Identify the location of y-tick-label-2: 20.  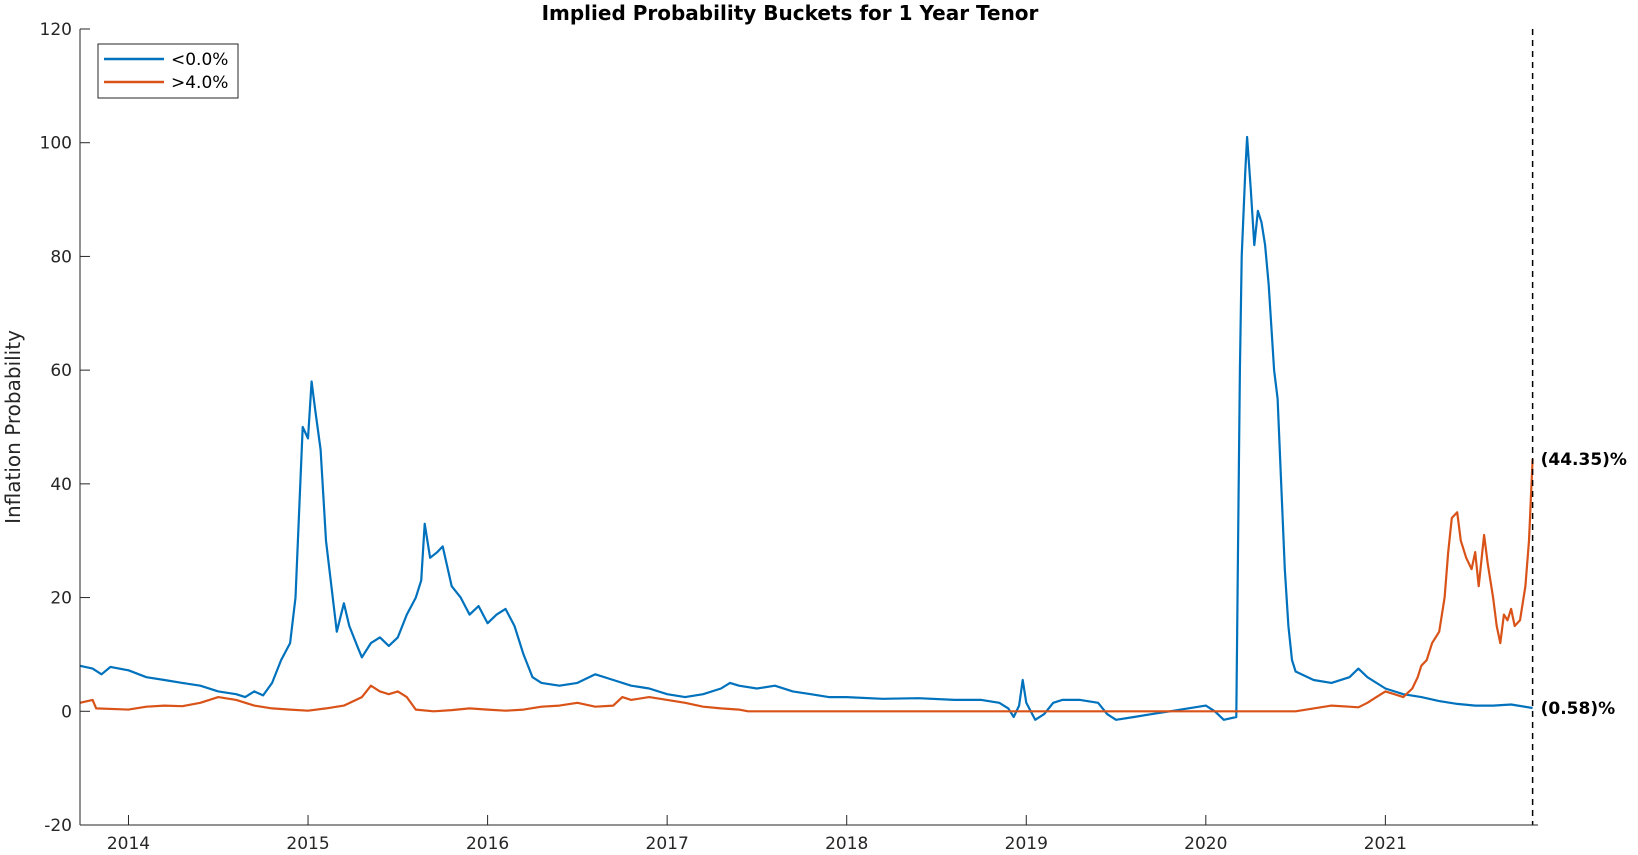
(61, 599).